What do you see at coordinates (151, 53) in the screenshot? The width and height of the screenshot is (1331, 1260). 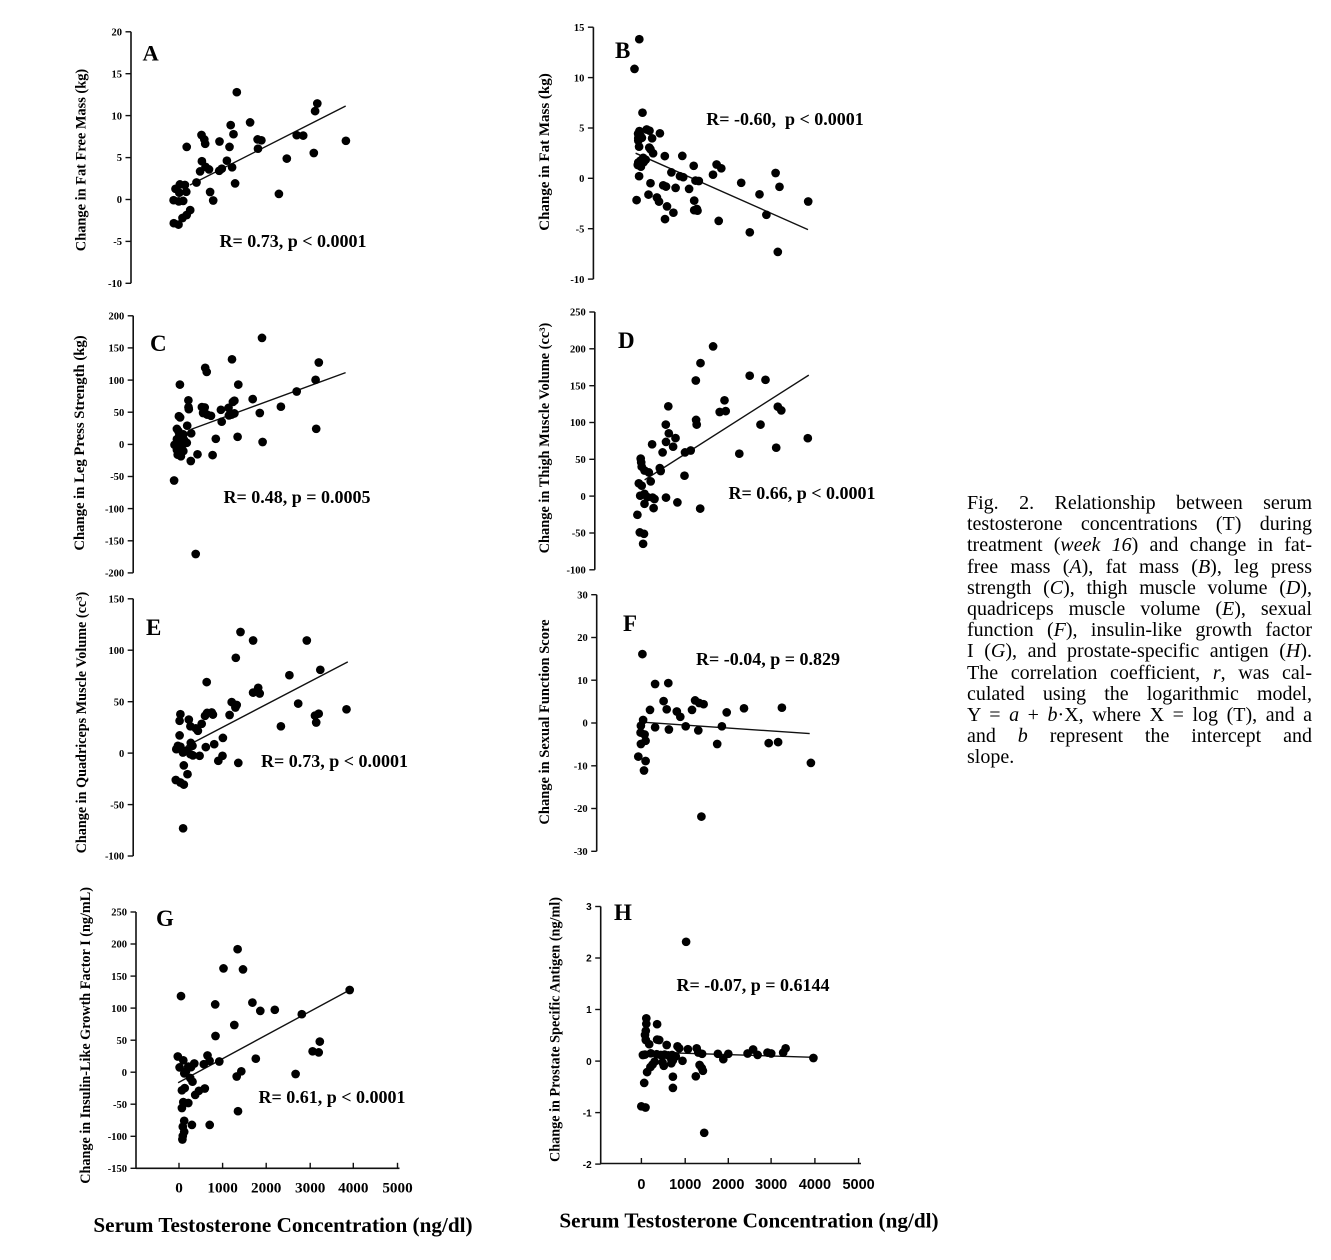 I see `svg-text: A` at bounding box center [151, 53].